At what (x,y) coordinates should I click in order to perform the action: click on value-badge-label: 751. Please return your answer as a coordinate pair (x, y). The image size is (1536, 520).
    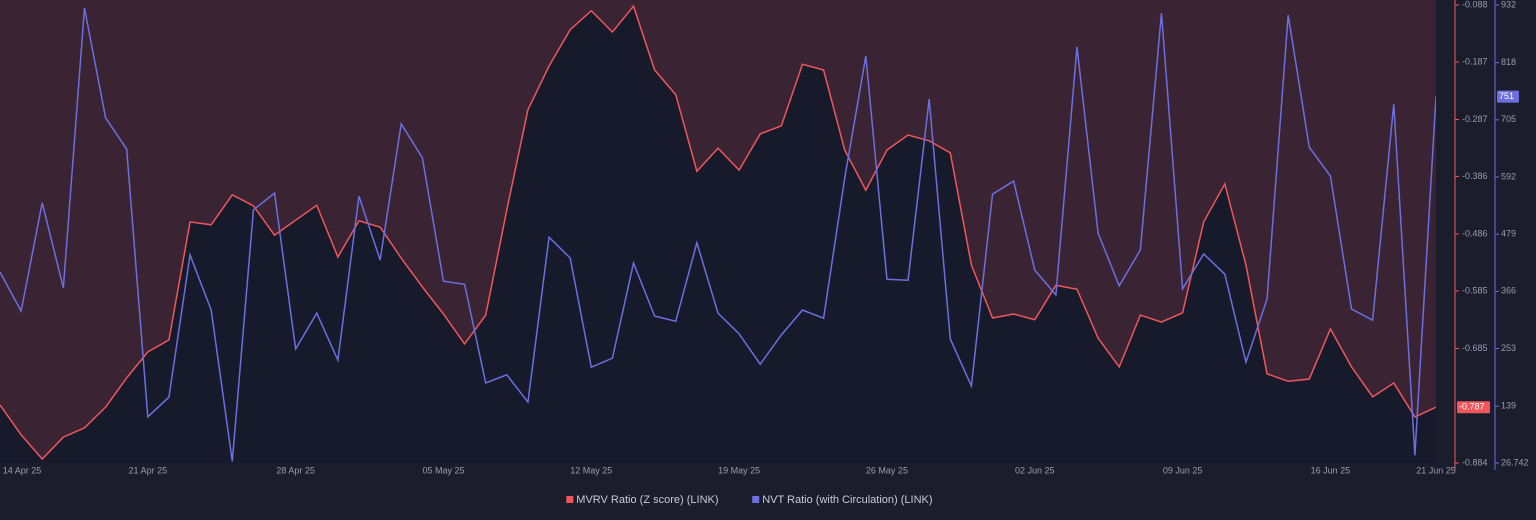
    Looking at the image, I should click on (1506, 96).